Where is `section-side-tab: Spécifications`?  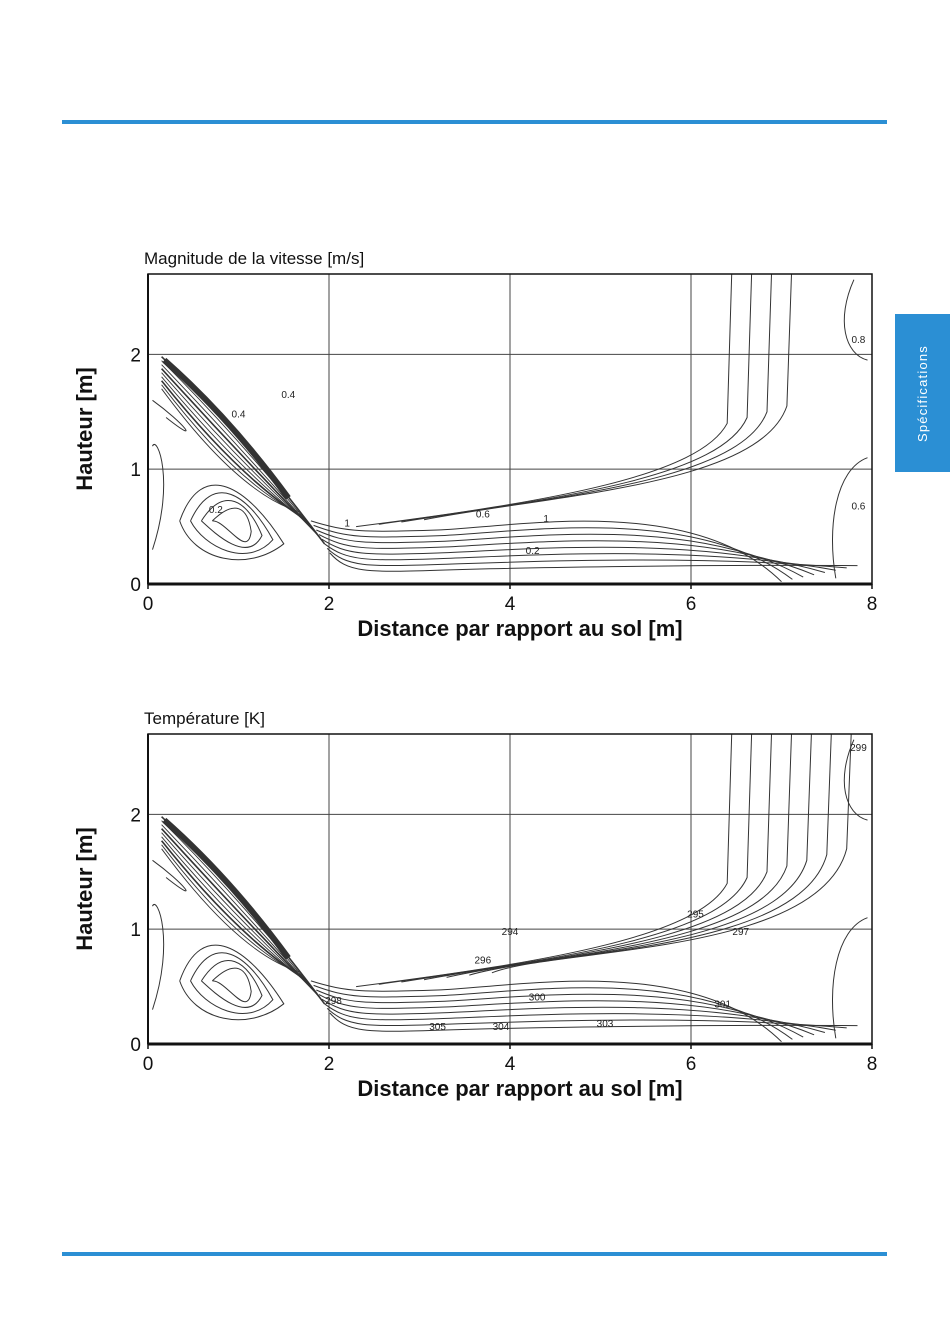
section-side-tab: Spécifications is located at coordinates (922, 393).